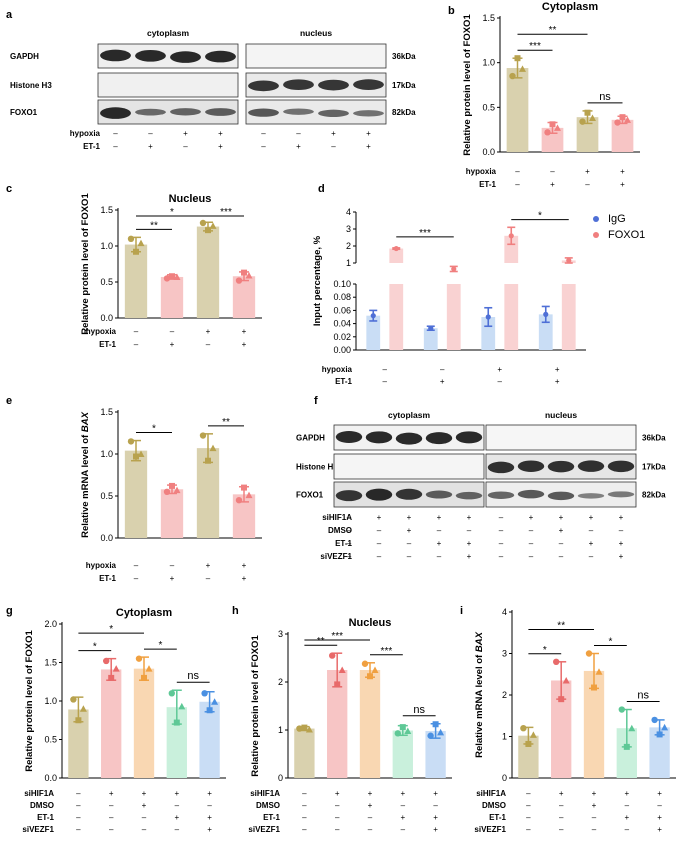 The image size is (685, 841). Describe the element at coordinates (348, 246) in the screenshot. I see `y-tick-label: 2` at that location.